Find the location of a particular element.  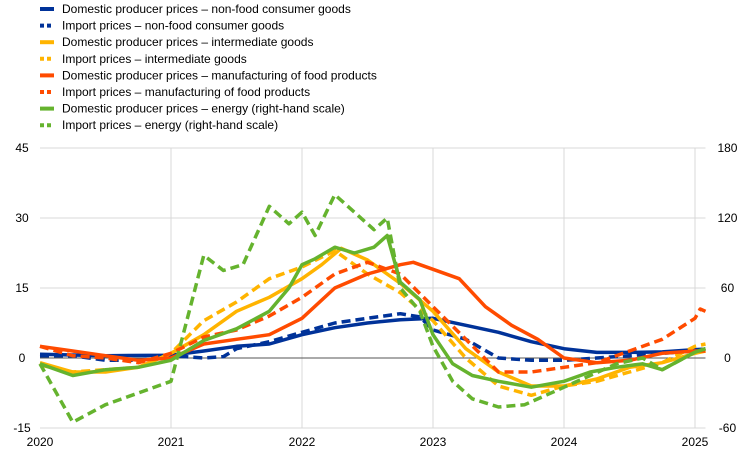

series-line is located at coordinates (372, 337).